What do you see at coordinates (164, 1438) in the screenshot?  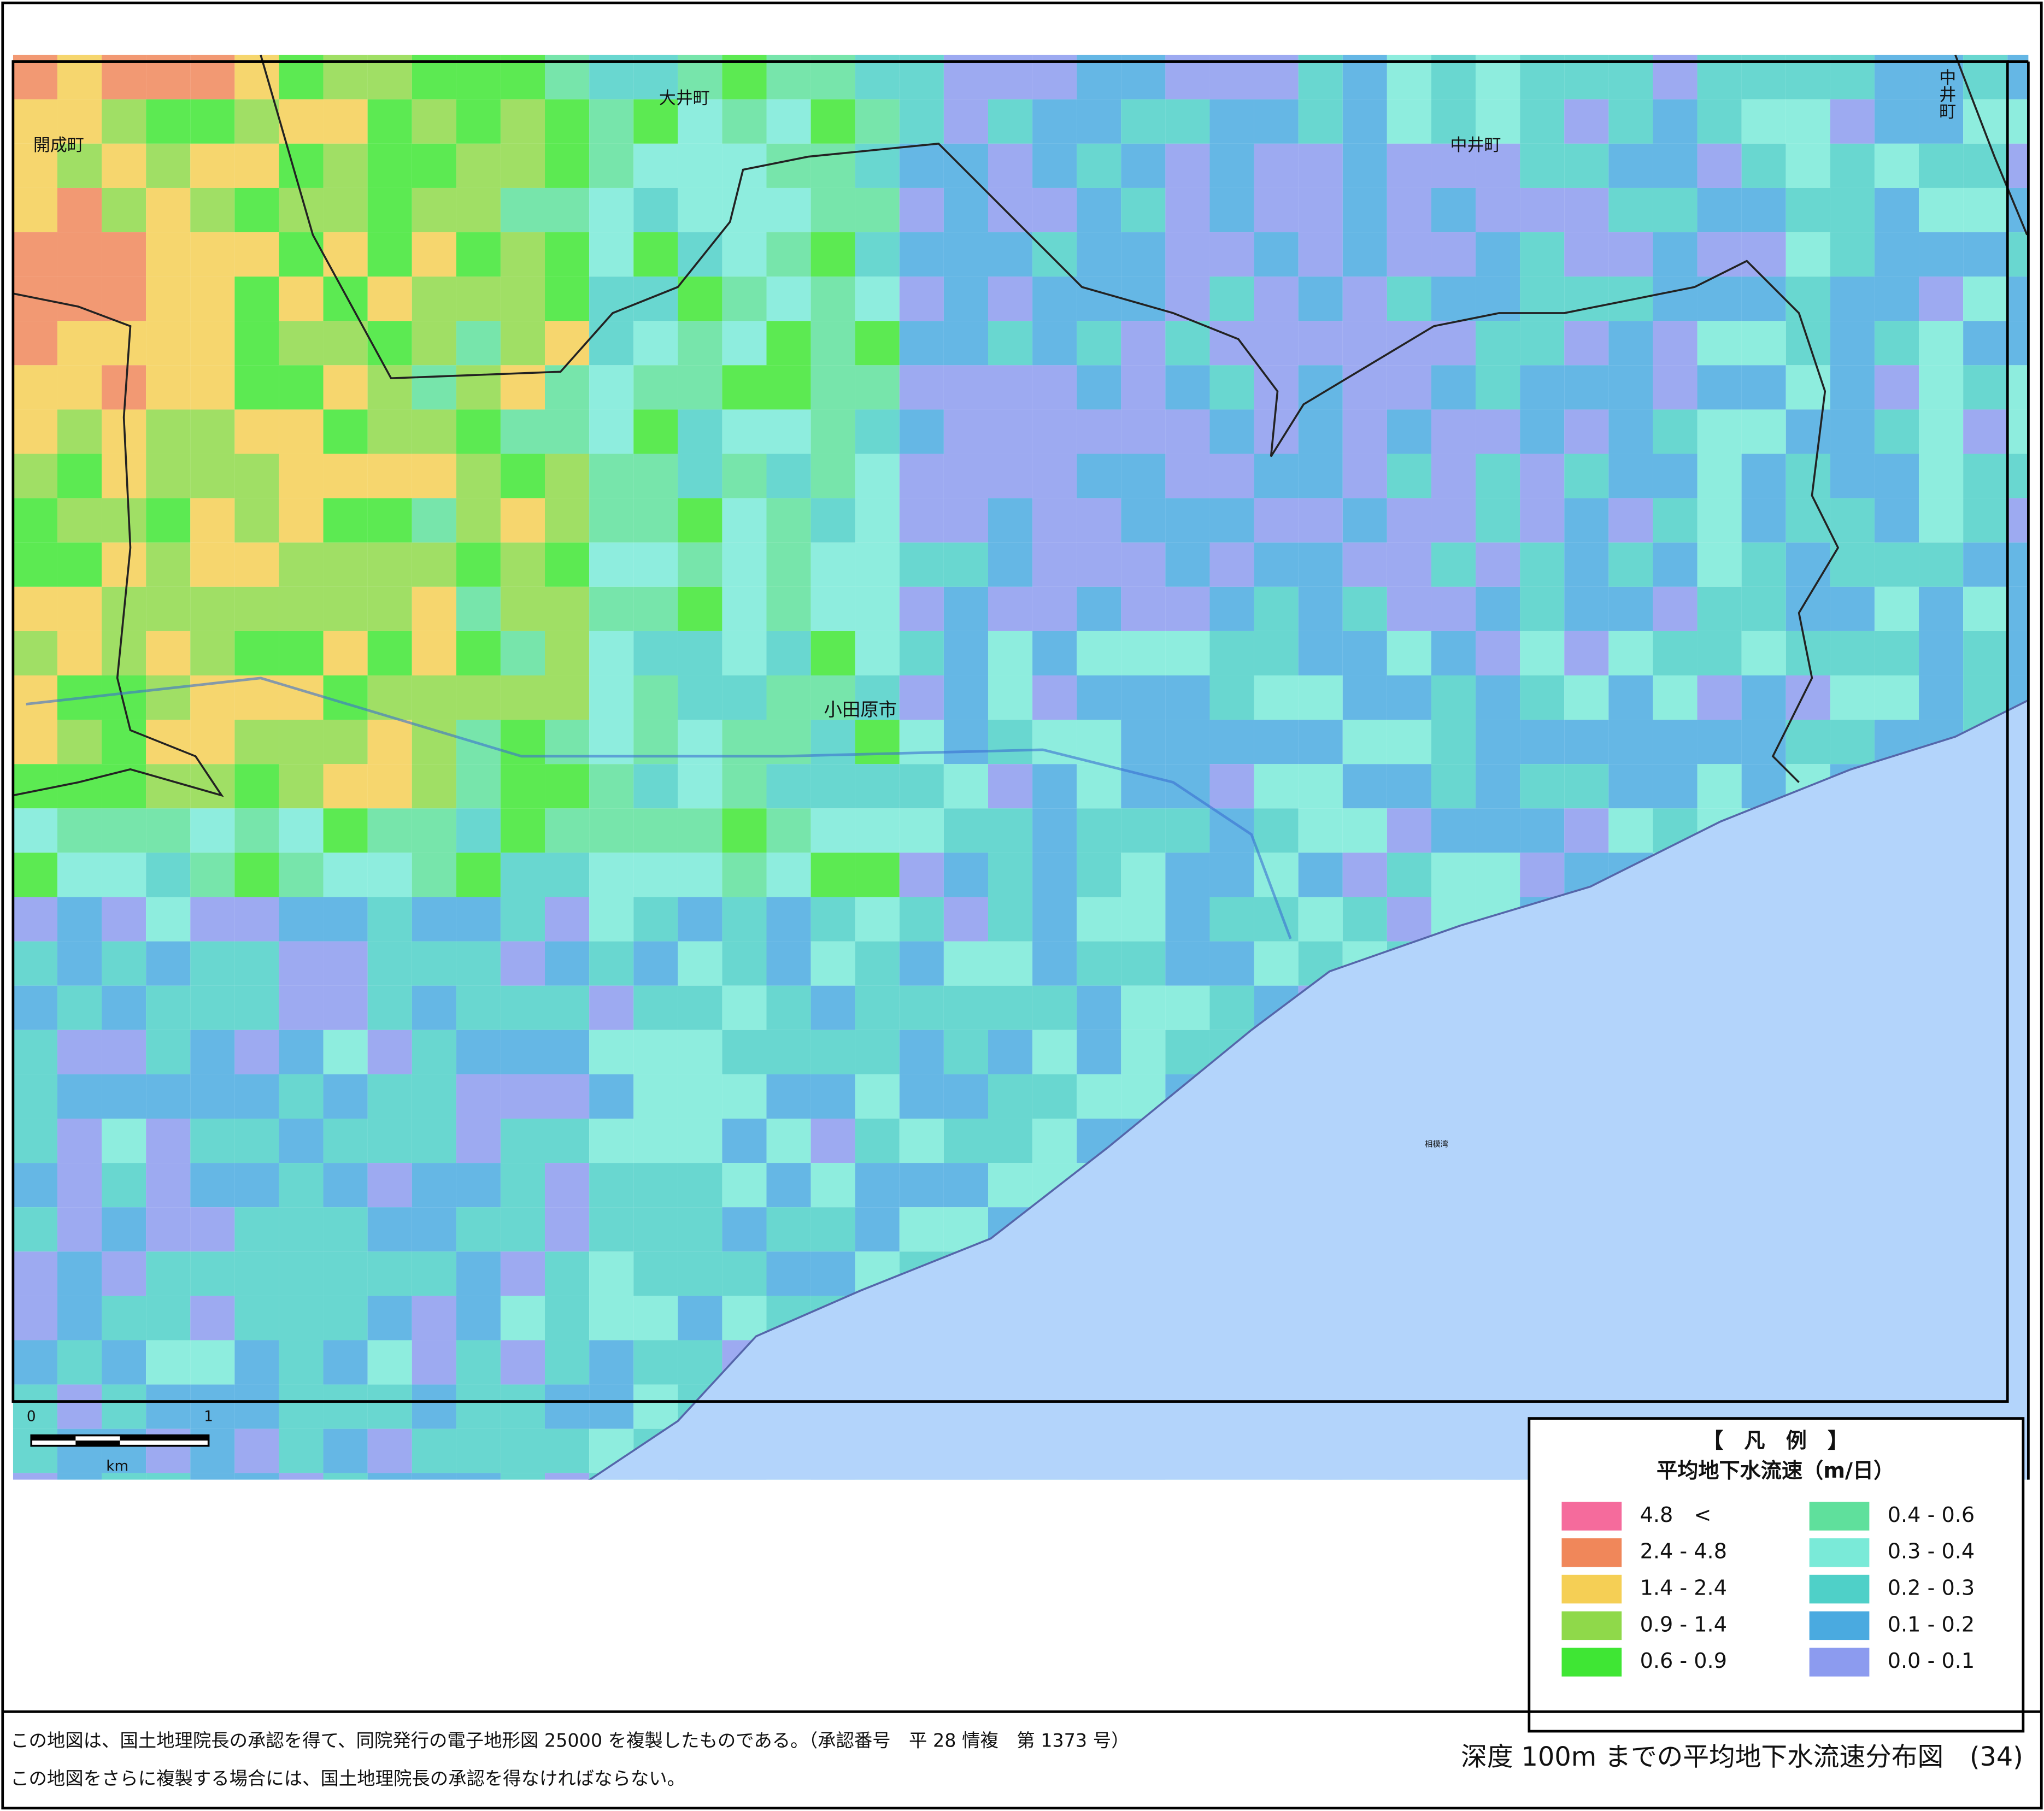 I see `scale-bar-segment` at bounding box center [164, 1438].